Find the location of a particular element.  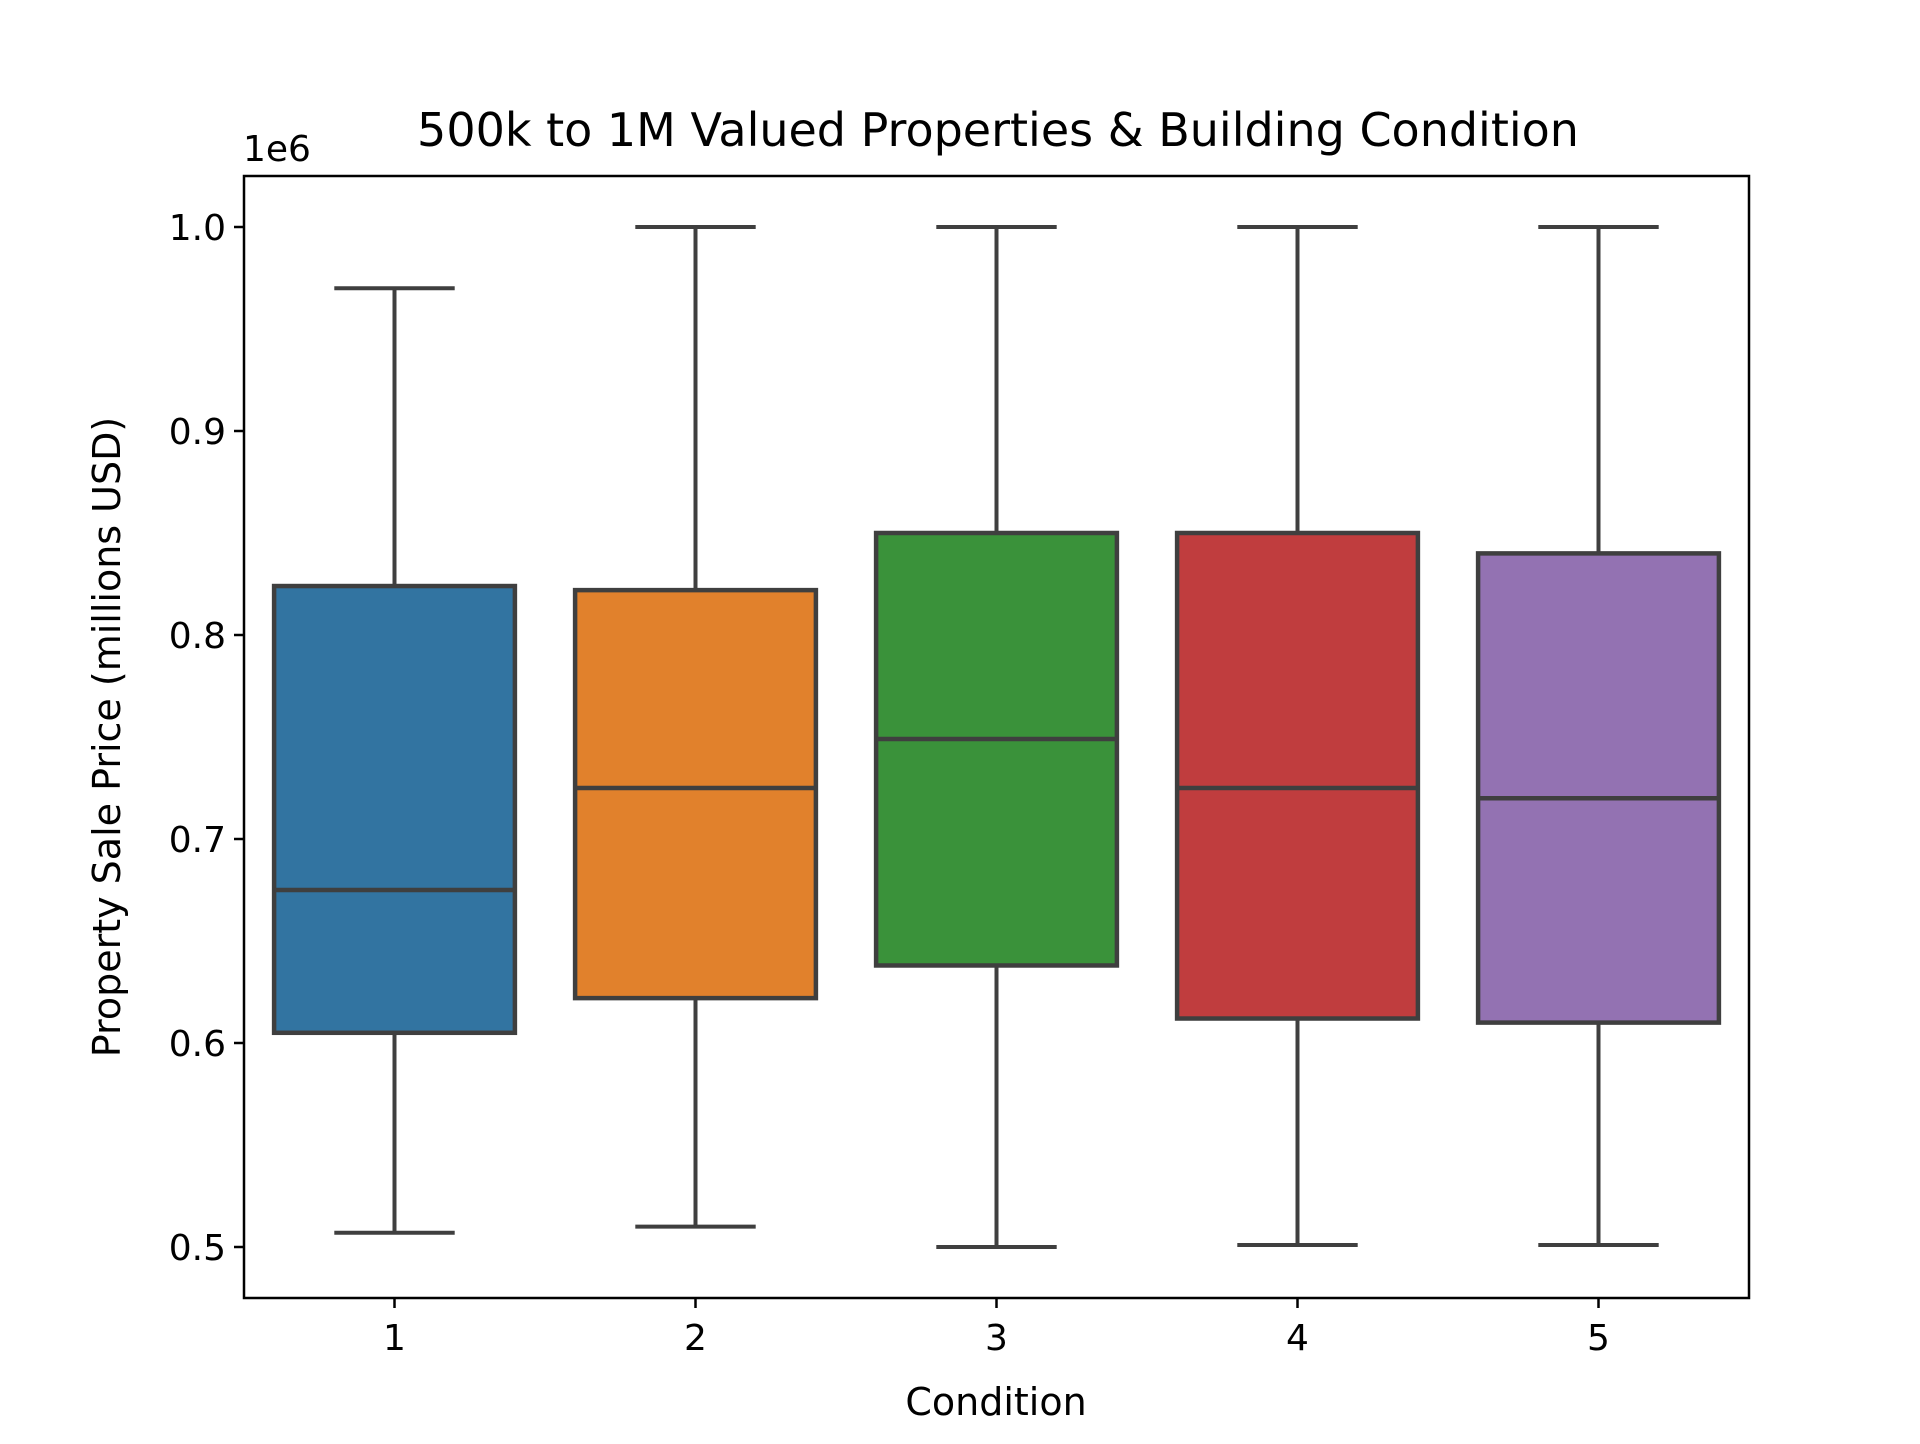

y-tick-label: 0.5 is located at coordinates (197, 1248).